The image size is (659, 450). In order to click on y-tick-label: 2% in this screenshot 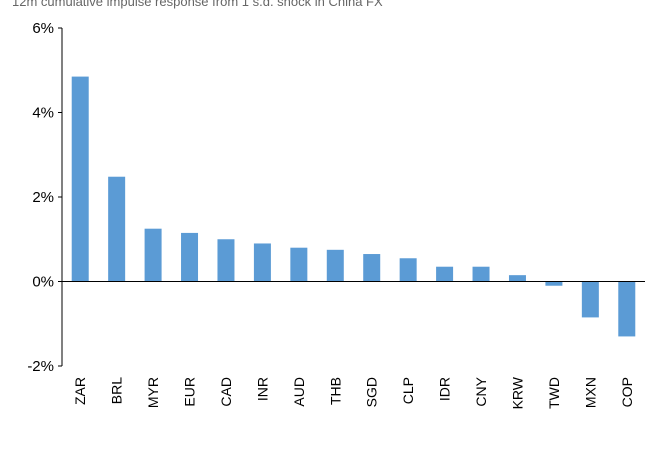, I will do `click(43, 197)`.